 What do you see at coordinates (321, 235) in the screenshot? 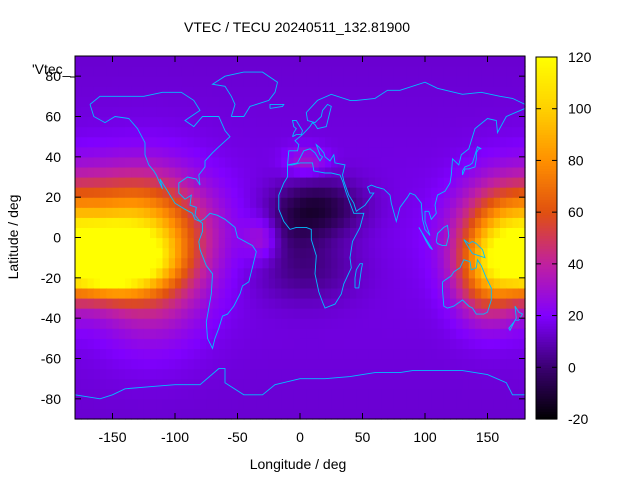
I see `coastline-segment` at bounding box center [321, 235].